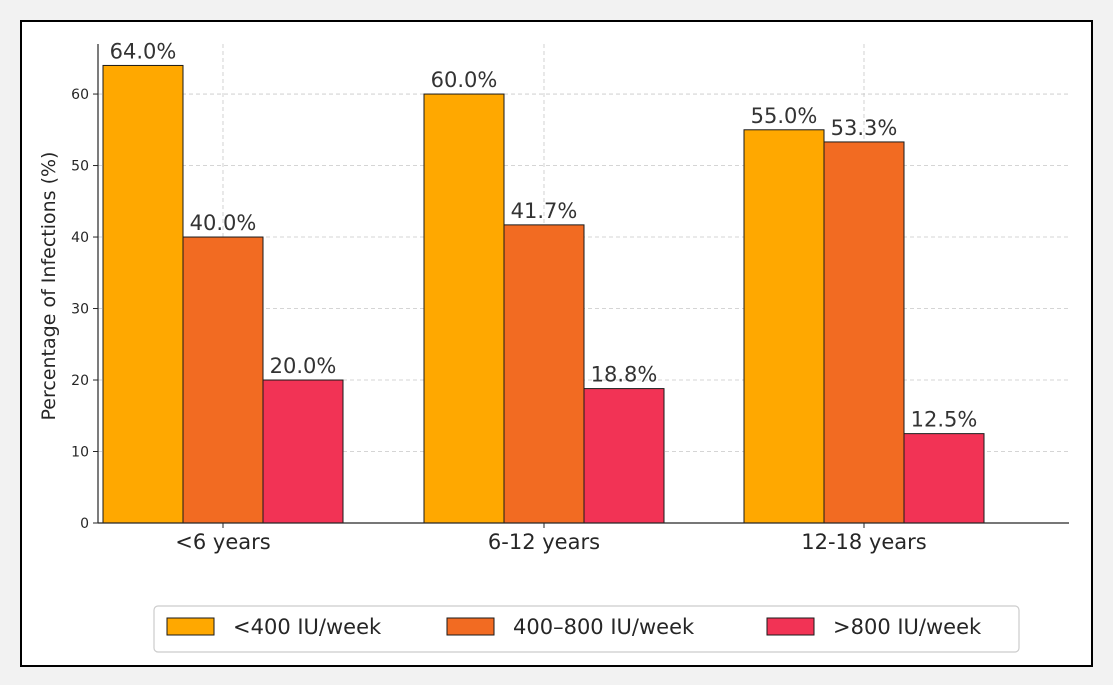 This screenshot has width=1113, height=685. Describe the element at coordinates (49, 286) in the screenshot. I see `y-axis-title: Percentage of Infections (%)` at that location.